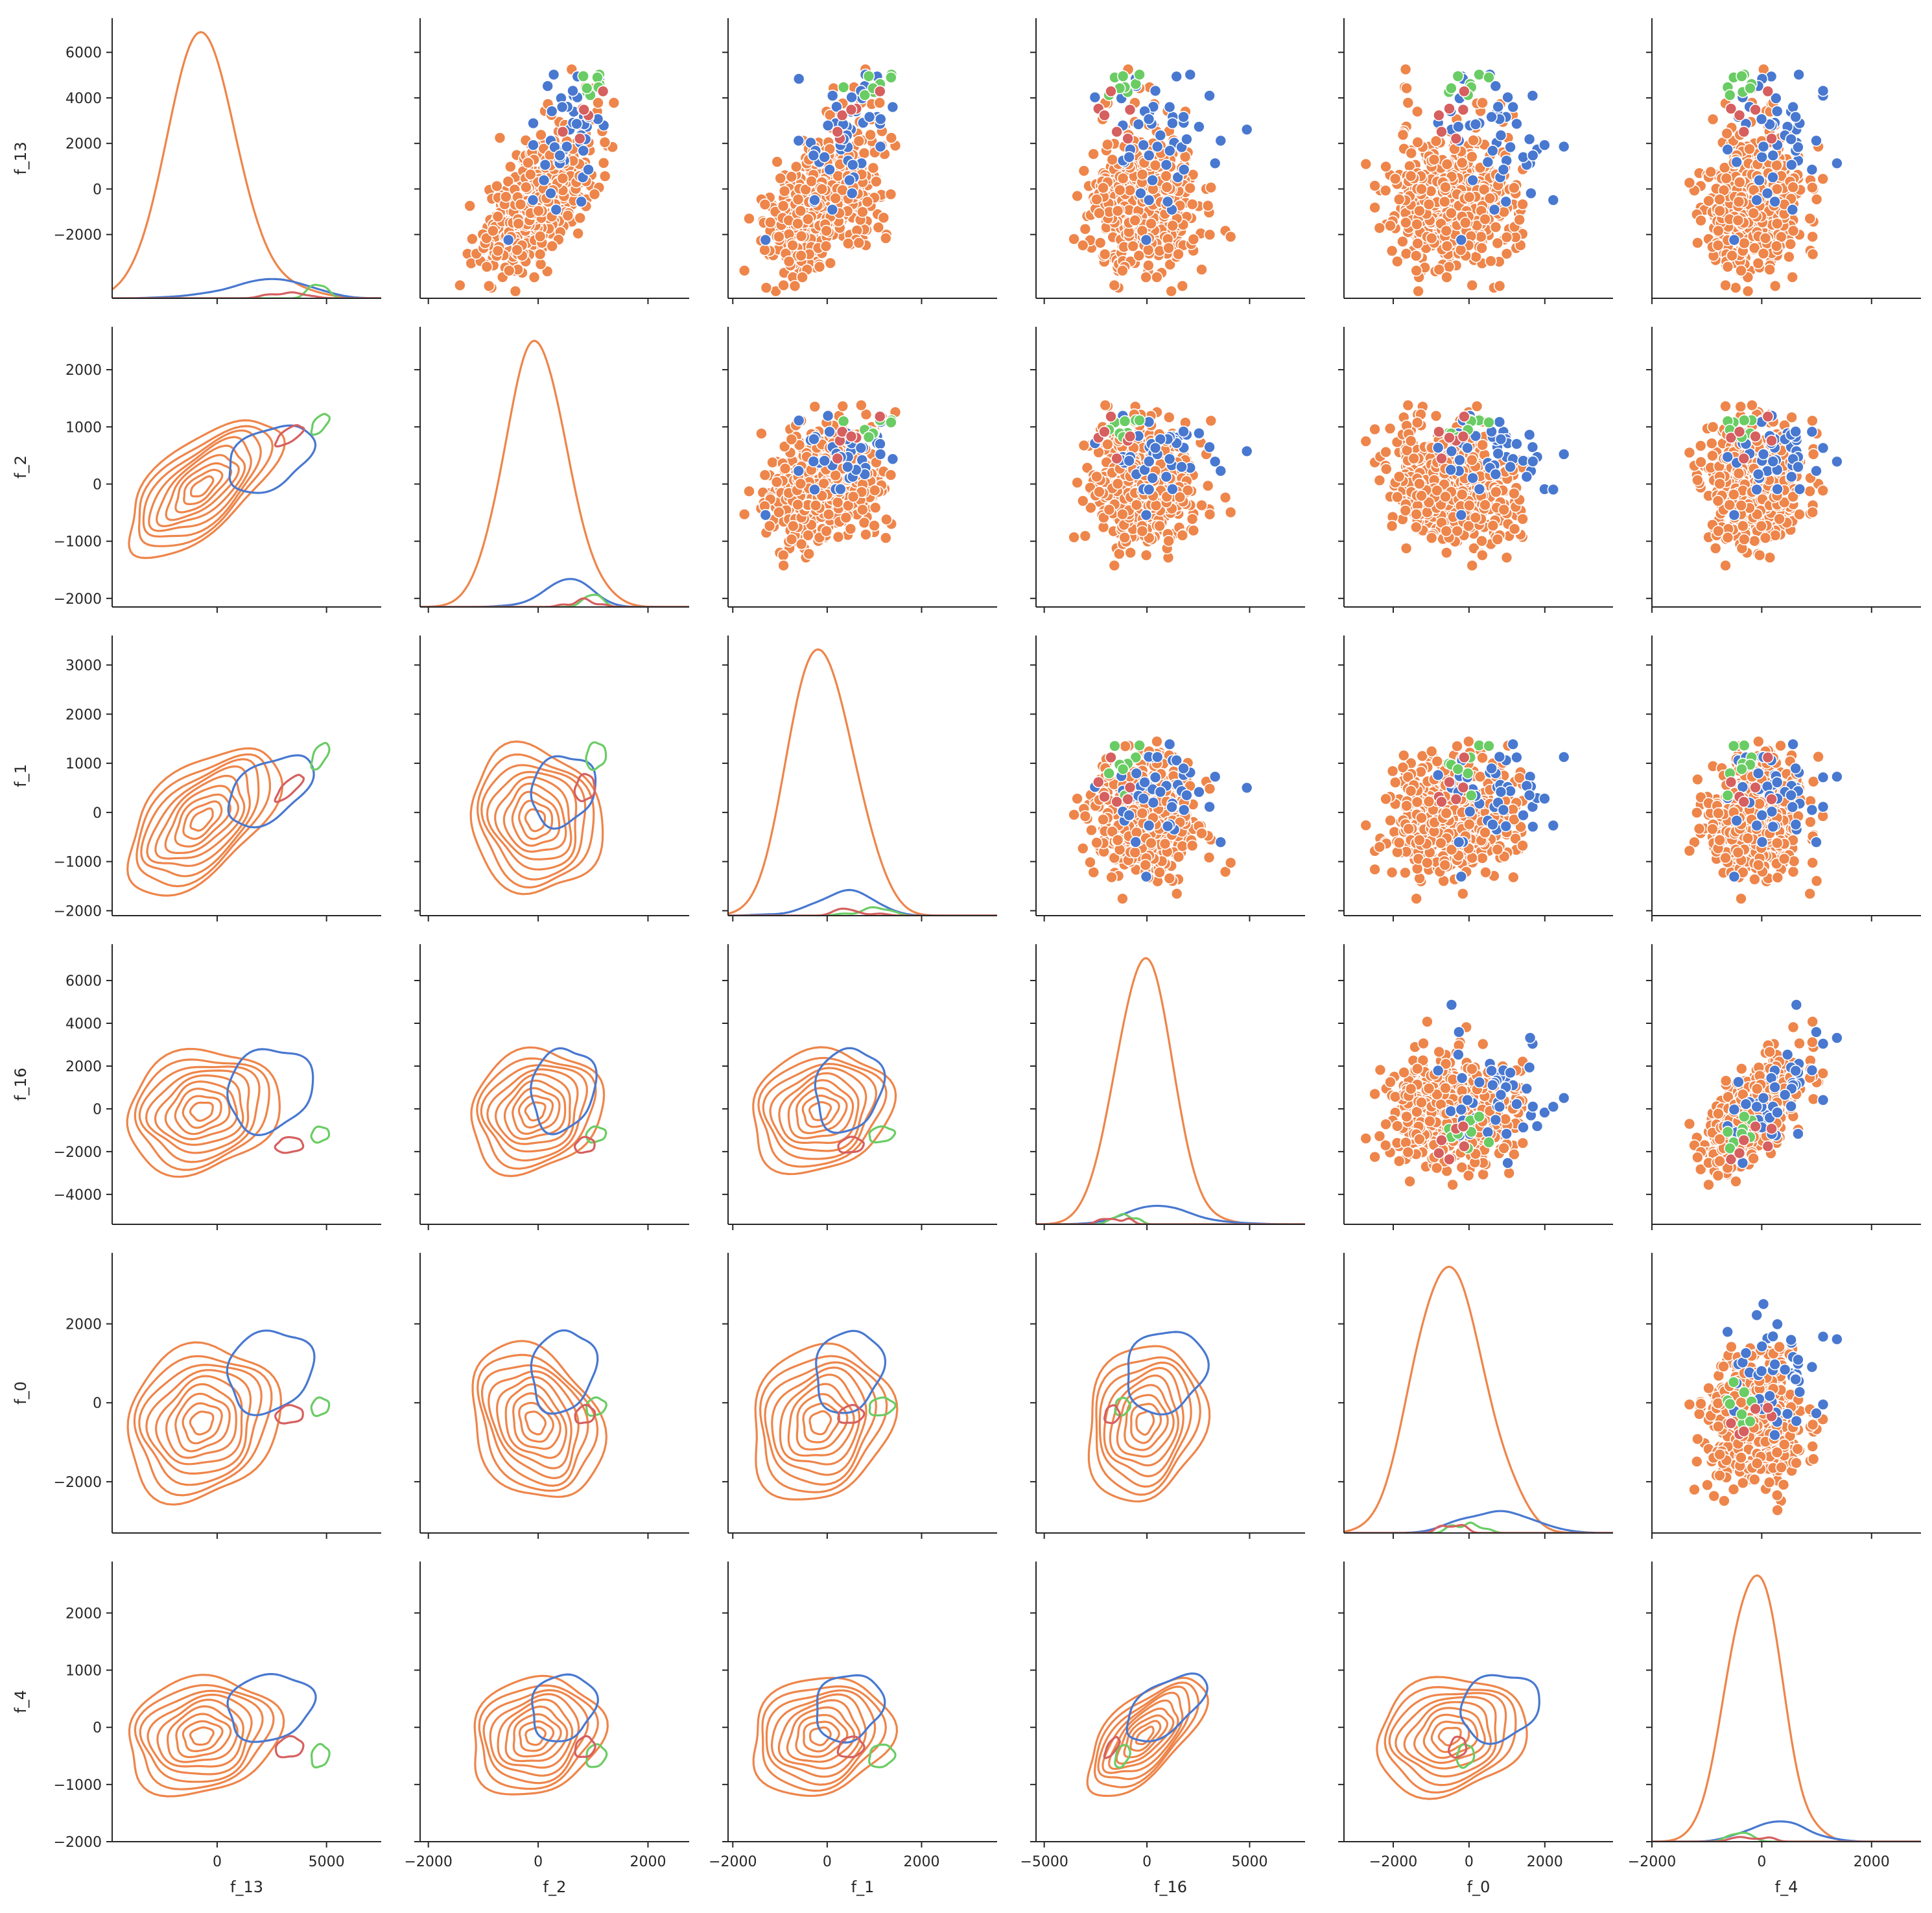  What do you see at coordinates (97, 485) in the screenshot?
I see `y-tick-label: 0` at bounding box center [97, 485].